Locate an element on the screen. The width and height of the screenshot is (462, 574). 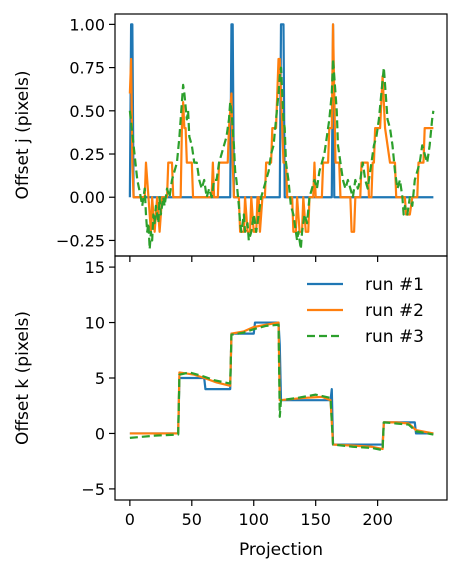
y-tick-label: 0.00 is located at coordinates (87, 197).